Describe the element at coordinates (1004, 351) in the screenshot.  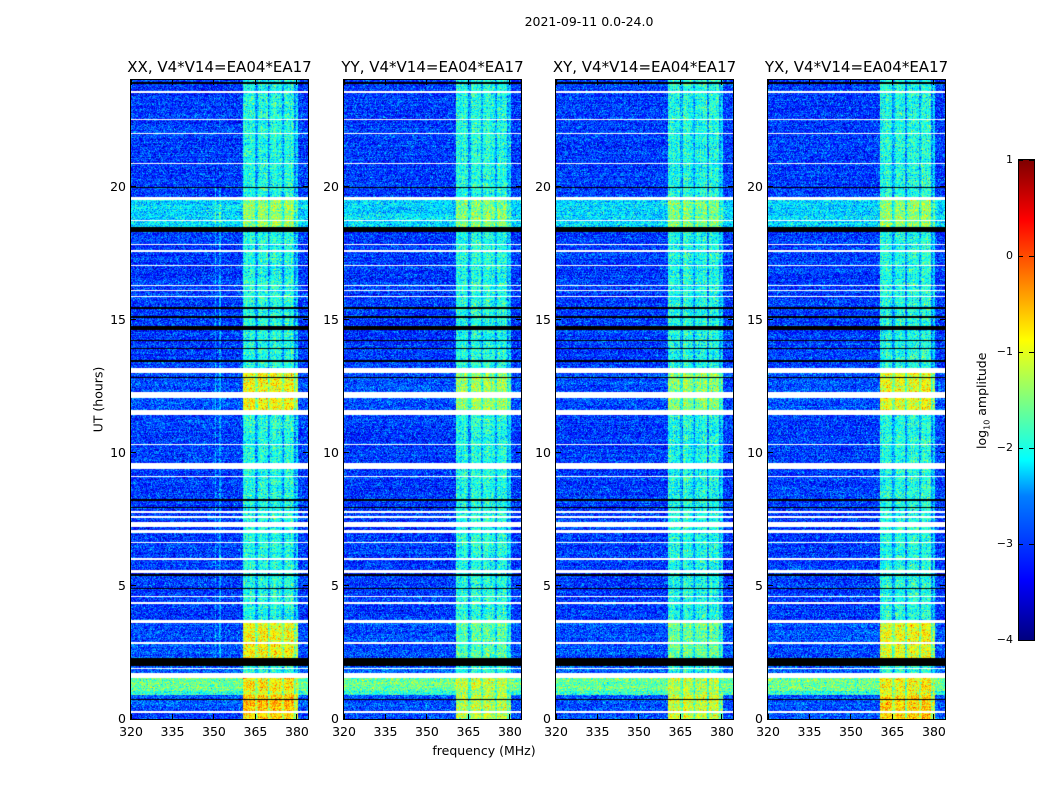
I see `colorbar-tick-label: −1` at that location.